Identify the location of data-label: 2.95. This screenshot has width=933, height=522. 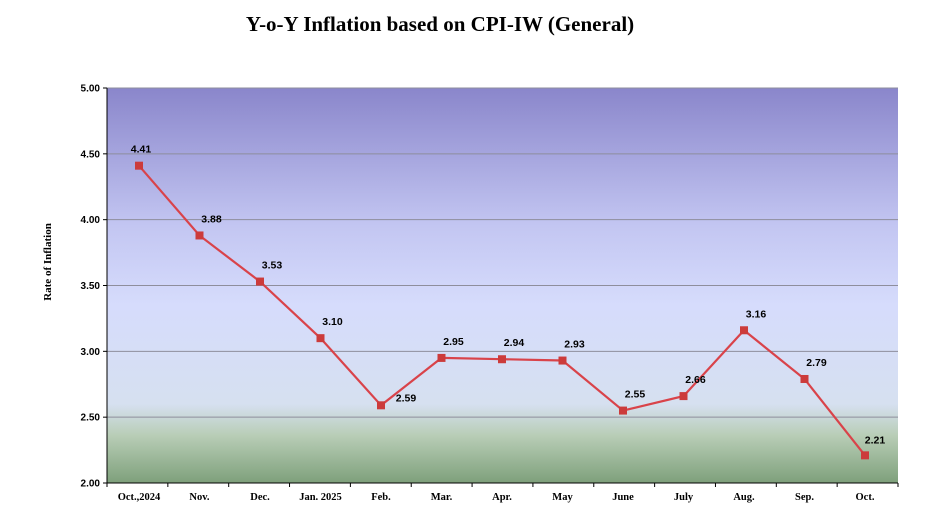
(453, 342).